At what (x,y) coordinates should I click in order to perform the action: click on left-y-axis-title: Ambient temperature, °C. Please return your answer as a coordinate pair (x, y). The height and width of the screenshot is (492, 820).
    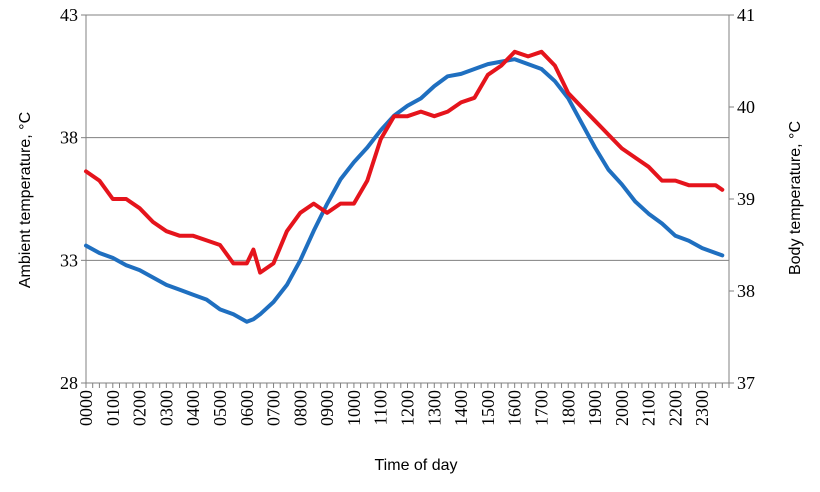
    Looking at the image, I should click on (25, 200).